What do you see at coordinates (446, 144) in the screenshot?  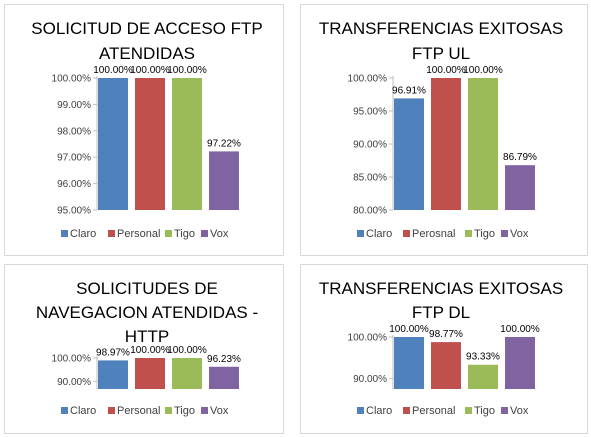 I see `bar-perosnal` at bounding box center [446, 144].